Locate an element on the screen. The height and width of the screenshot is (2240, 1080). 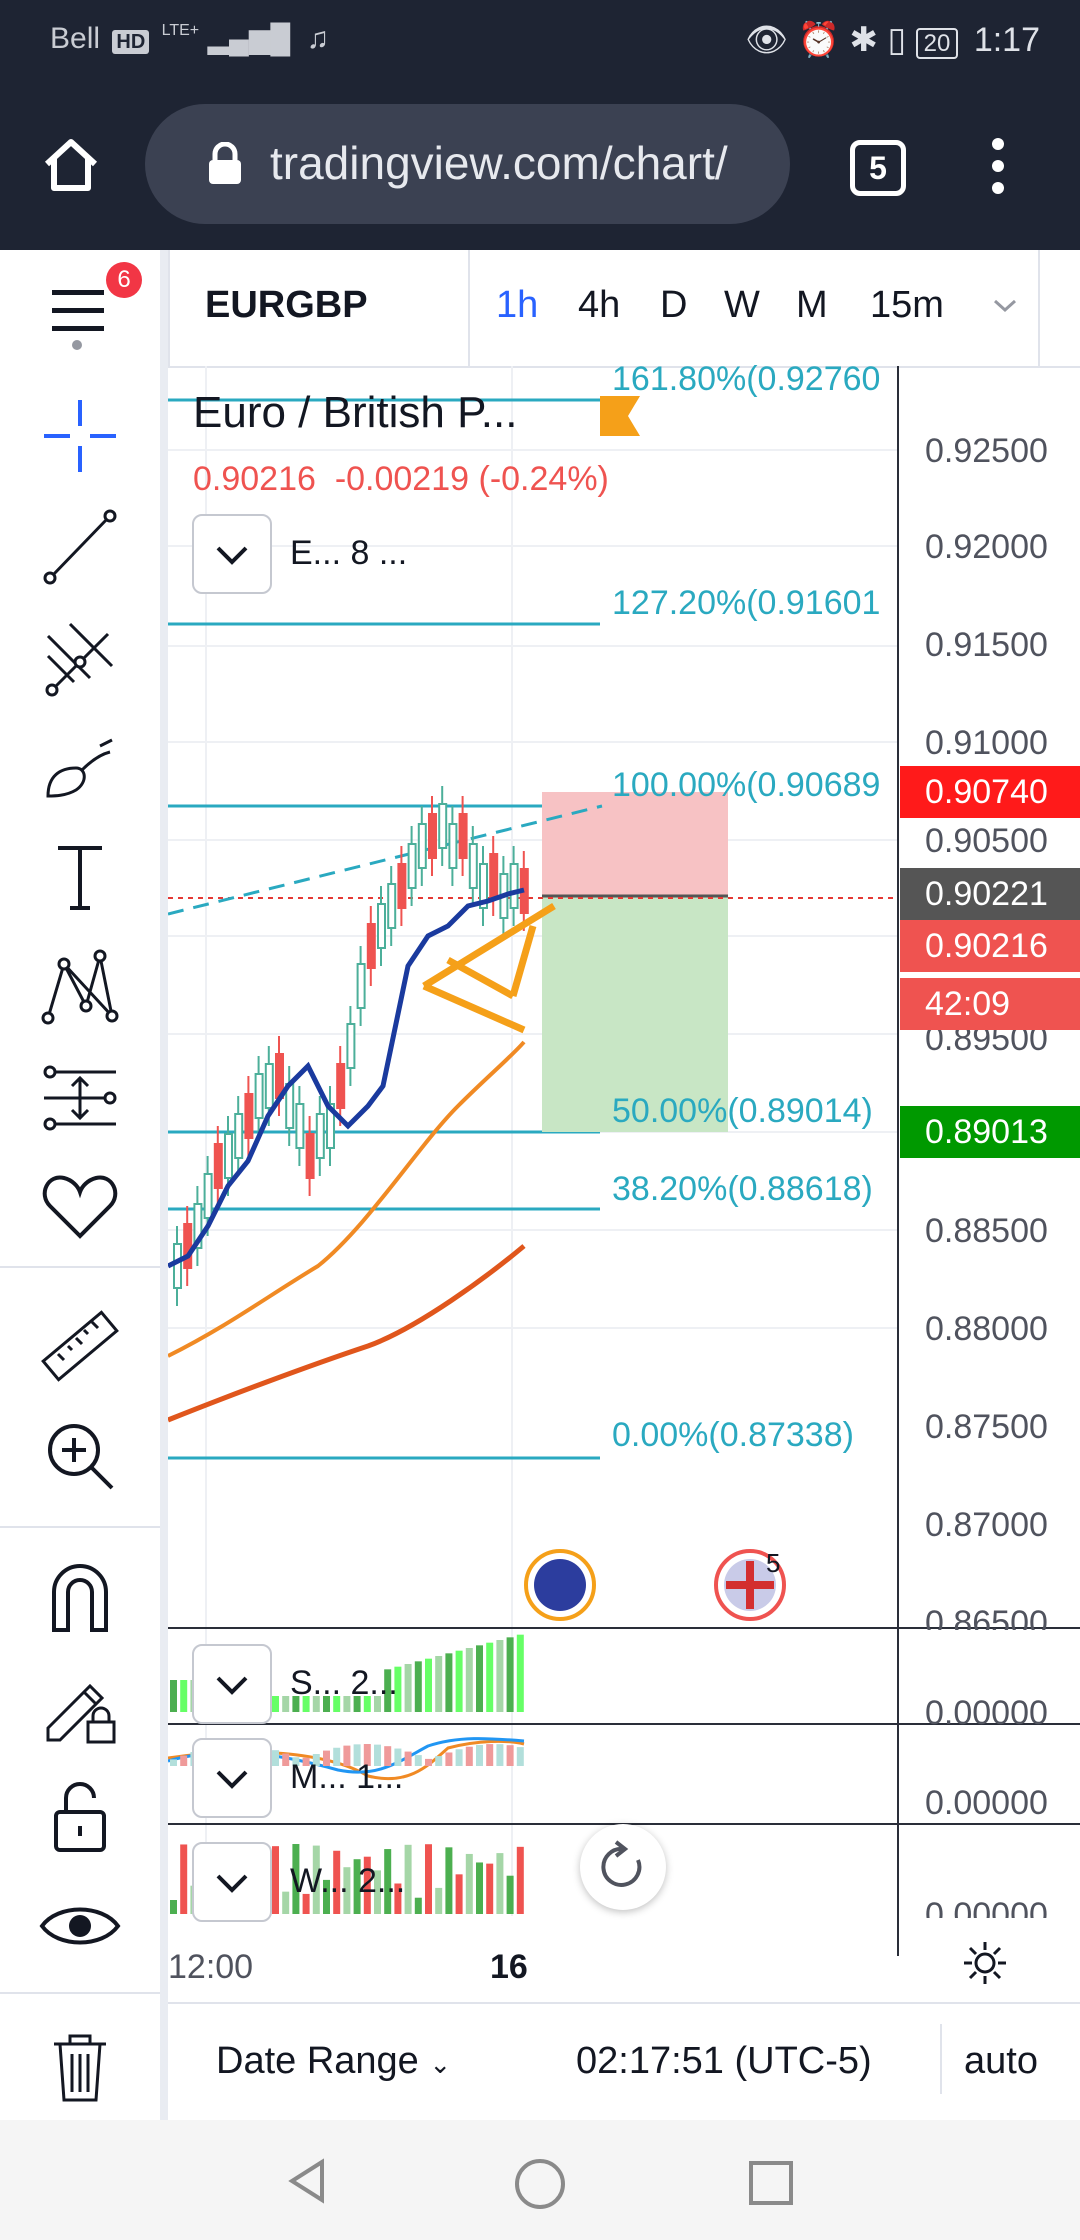
system-nav-bar is located at coordinates (540, 2180).